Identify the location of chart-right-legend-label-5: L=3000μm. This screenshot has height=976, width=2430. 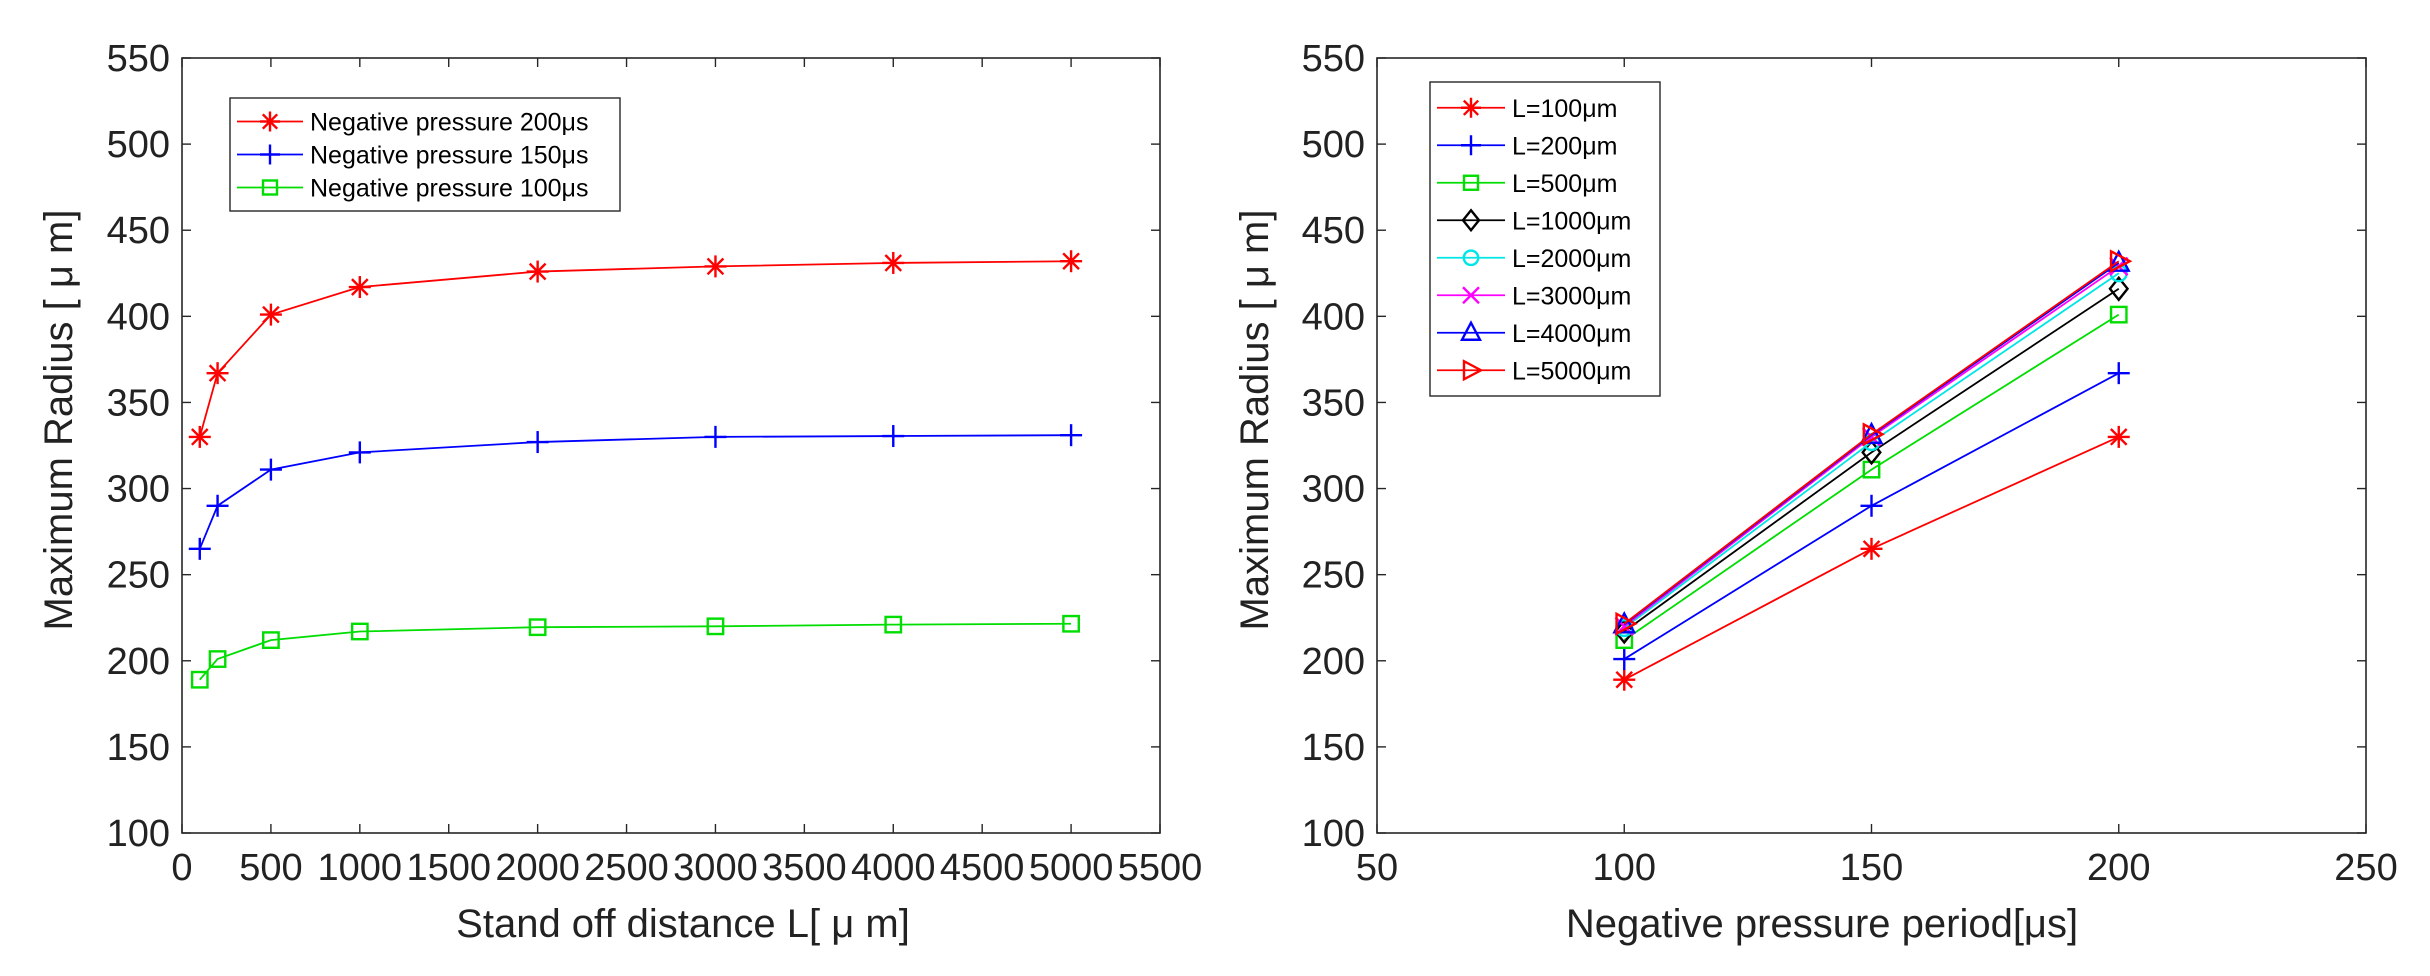
(1571, 296).